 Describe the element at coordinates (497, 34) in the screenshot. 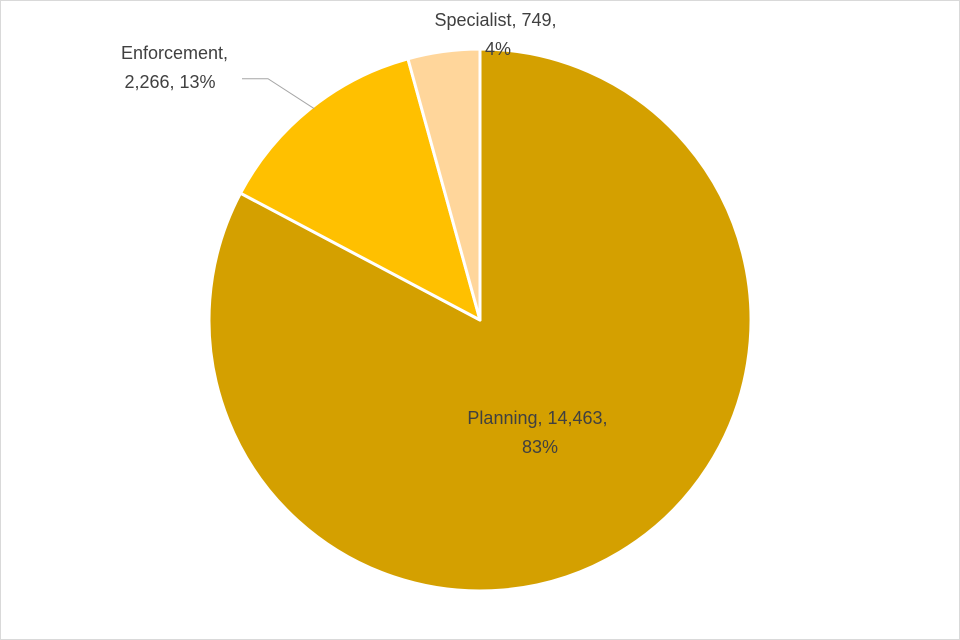

I see `data-label-specialist: Specialist, 749, 4%` at that location.